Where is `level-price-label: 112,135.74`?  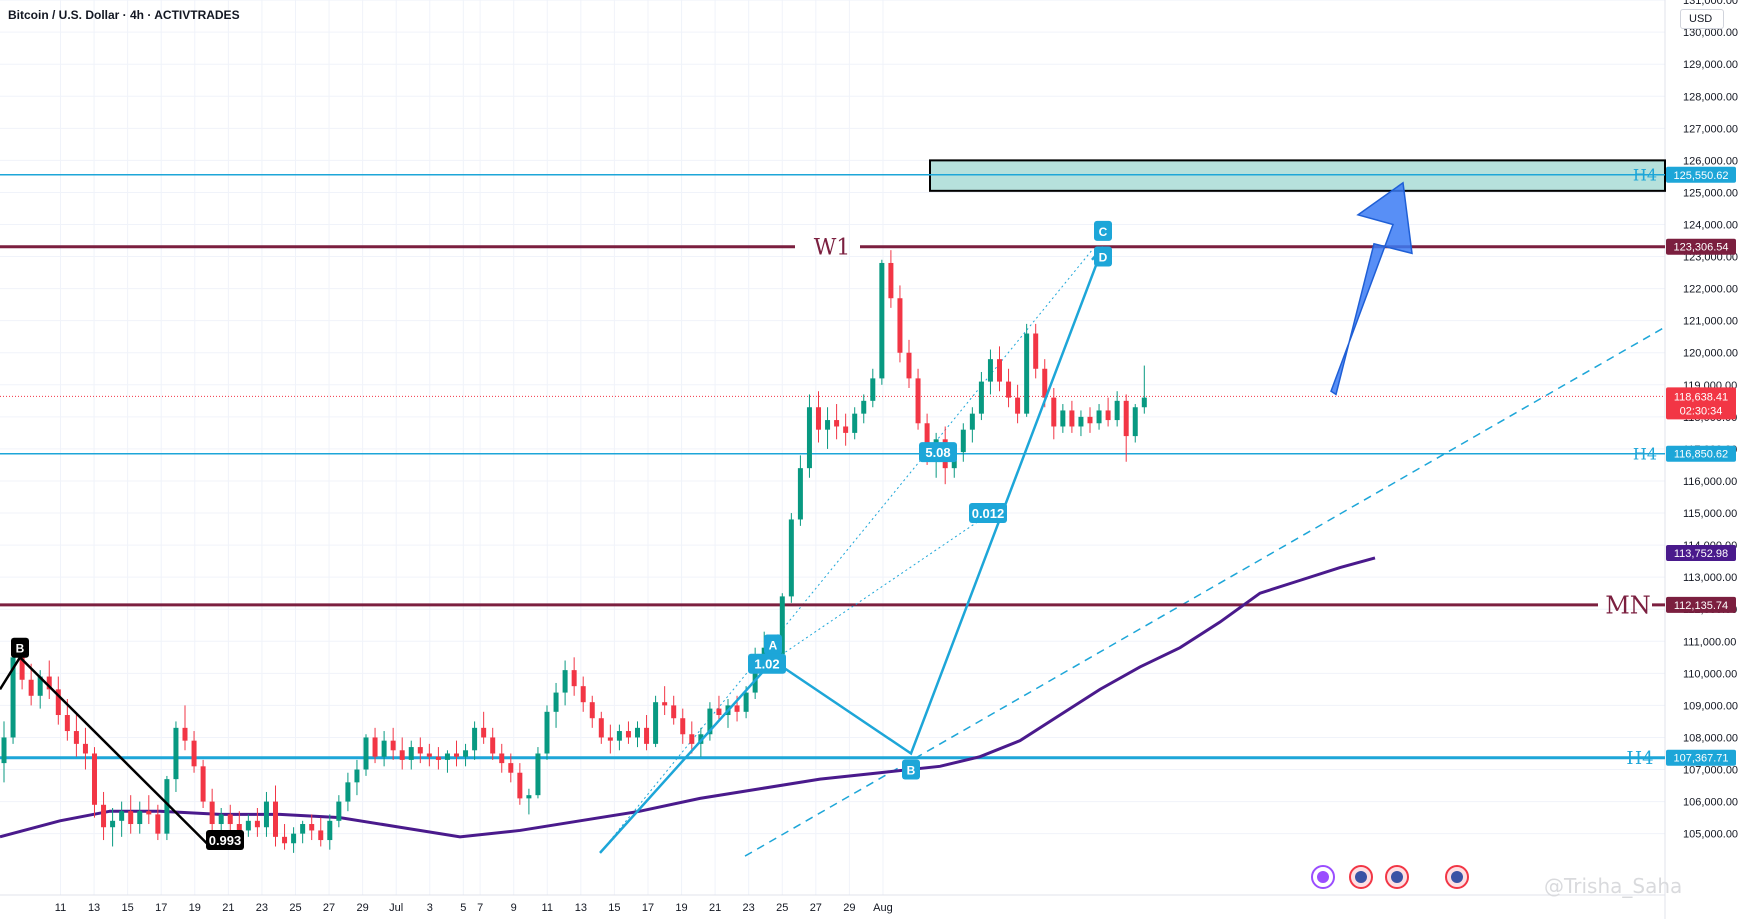 level-price-label: 112,135.74 is located at coordinates (1701, 606).